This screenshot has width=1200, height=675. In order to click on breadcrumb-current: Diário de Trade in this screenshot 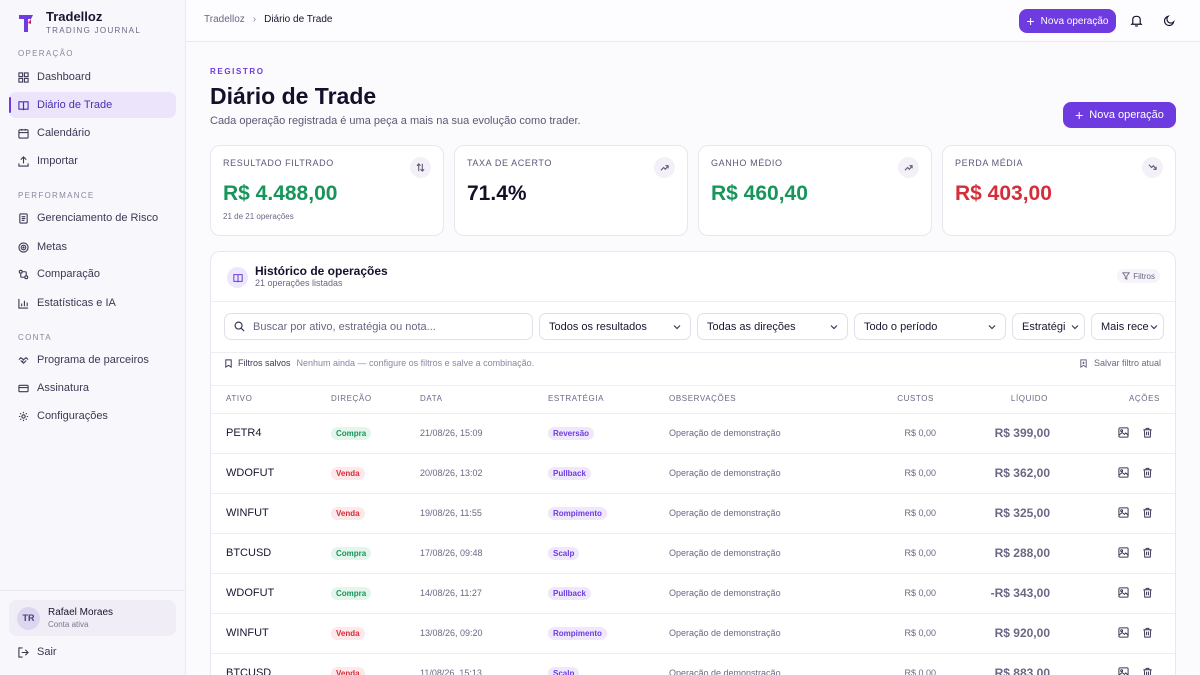, I will do `click(298, 19)`.